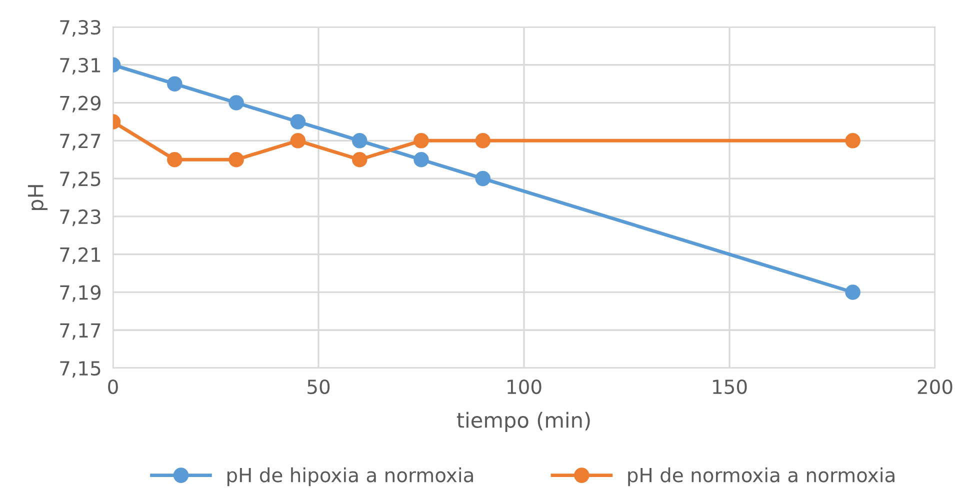 The width and height of the screenshot is (955, 501). What do you see at coordinates (80, 331) in the screenshot?
I see `y-tick-label: 7,17` at bounding box center [80, 331].